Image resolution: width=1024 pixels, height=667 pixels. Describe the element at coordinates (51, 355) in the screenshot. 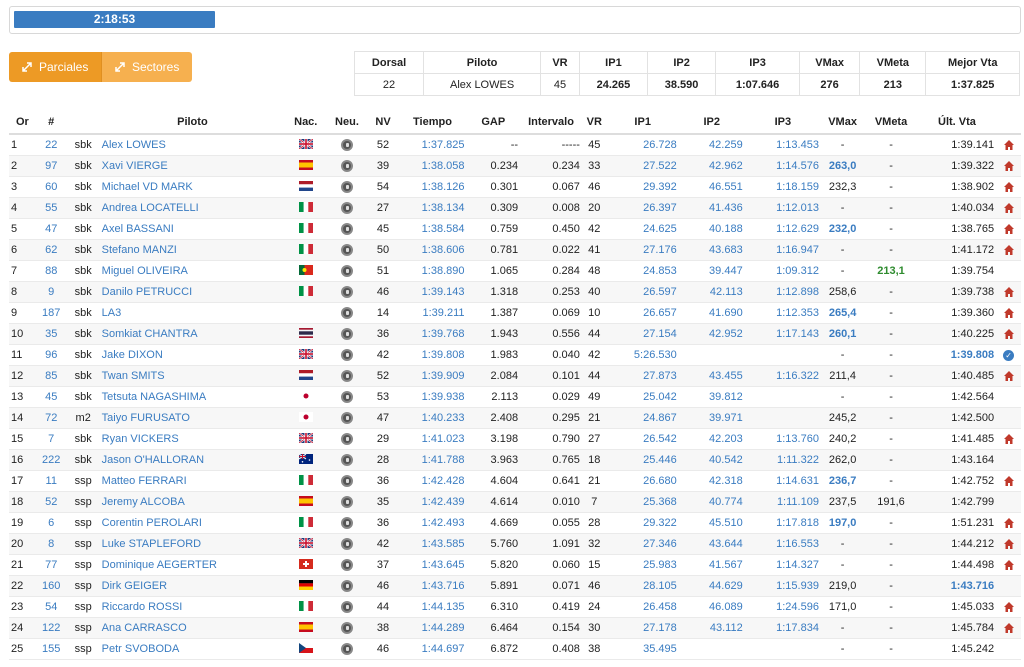

I see `dorsal-cell: 96` at that location.